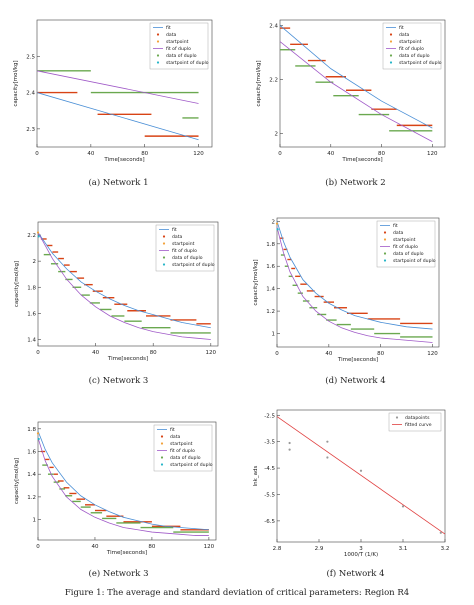 This screenshot has width=474, height=605. Describe the element at coordinates (269, 443) in the screenshot. I see `y-tick-label: -3.5` at that location.